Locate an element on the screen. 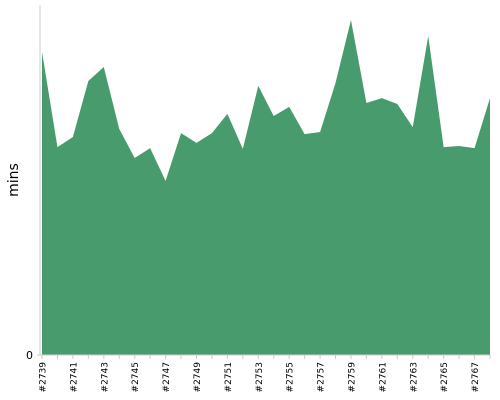 The height and width of the screenshot is (400, 500). x-tick-label: #2751 is located at coordinates (229, 377).